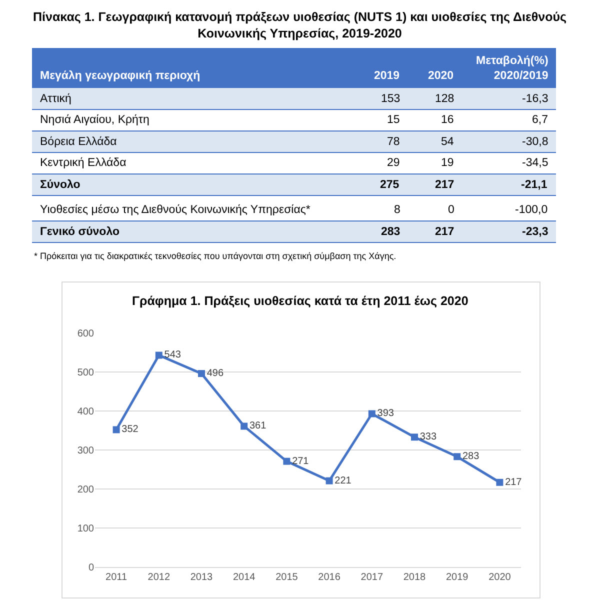 Image resolution: width=601 pixels, height=609 pixels. Describe the element at coordinates (117, 577) in the screenshot. I see `x-tick-label: 2011` at that location.